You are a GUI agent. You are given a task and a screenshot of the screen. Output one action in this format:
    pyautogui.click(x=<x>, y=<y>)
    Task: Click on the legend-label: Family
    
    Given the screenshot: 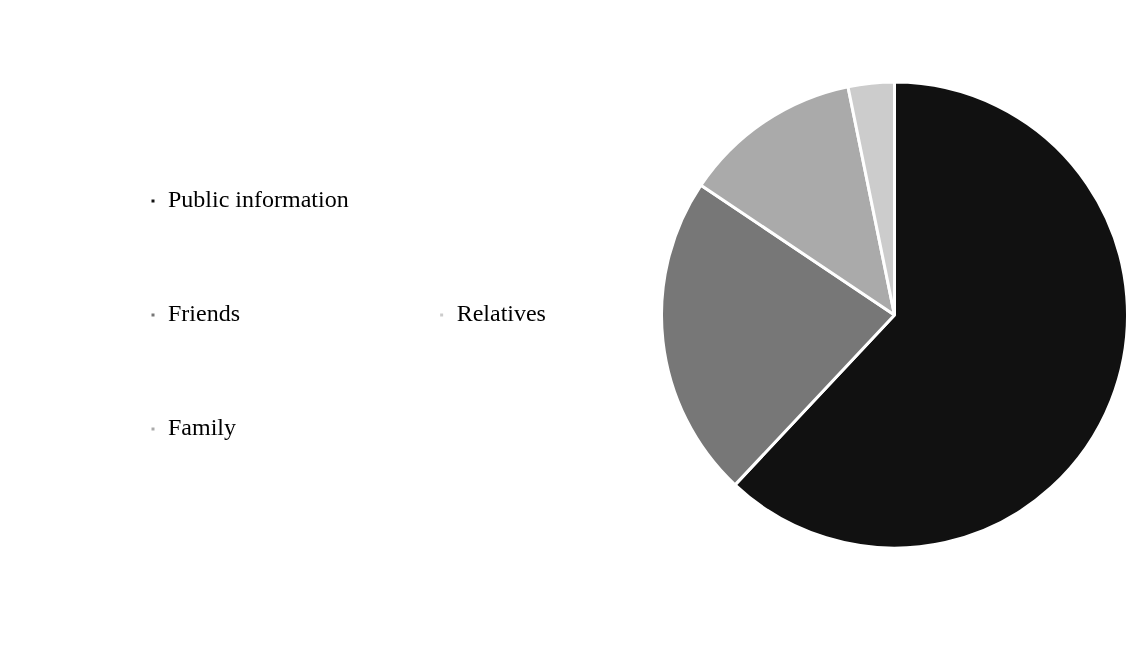 What is the action you would take?
    pyautogui.click(x=202, y=427)
    